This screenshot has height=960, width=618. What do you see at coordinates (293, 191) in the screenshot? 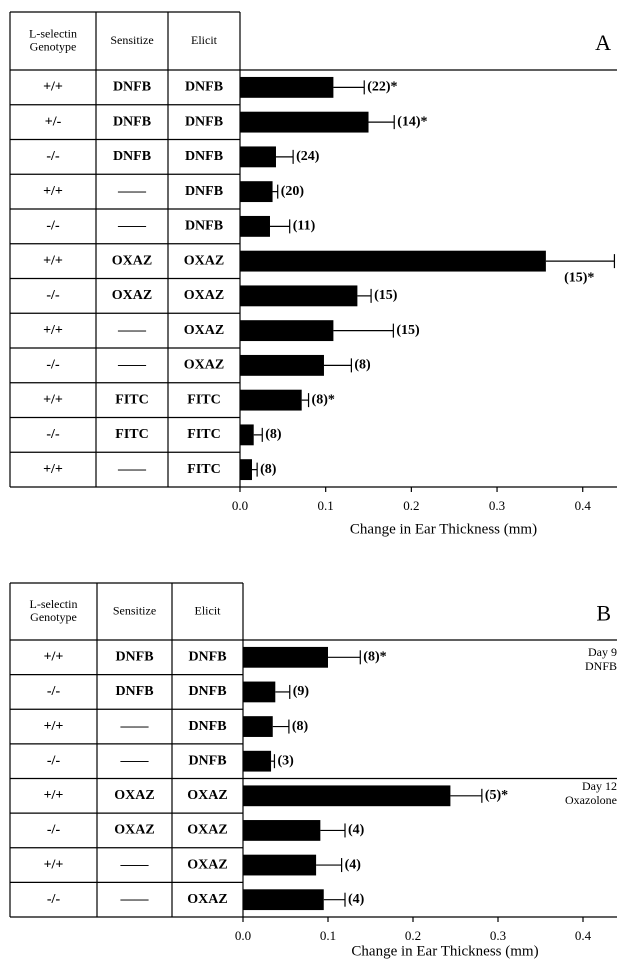
I see `n-label: (20)` at bounding box center [293, 191].